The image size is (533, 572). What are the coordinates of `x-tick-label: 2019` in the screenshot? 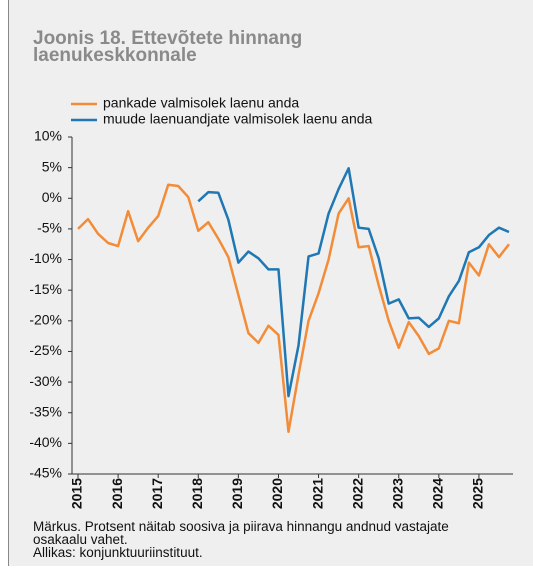 It's located at (237, 493).